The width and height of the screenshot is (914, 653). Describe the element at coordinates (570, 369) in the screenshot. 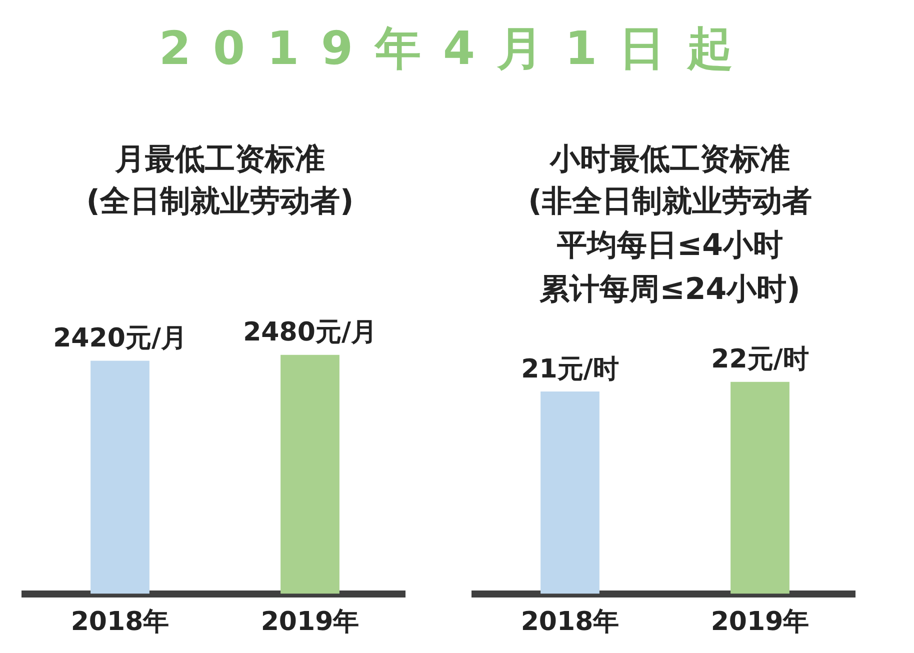

I see `data-label: 21元/时` at that location.